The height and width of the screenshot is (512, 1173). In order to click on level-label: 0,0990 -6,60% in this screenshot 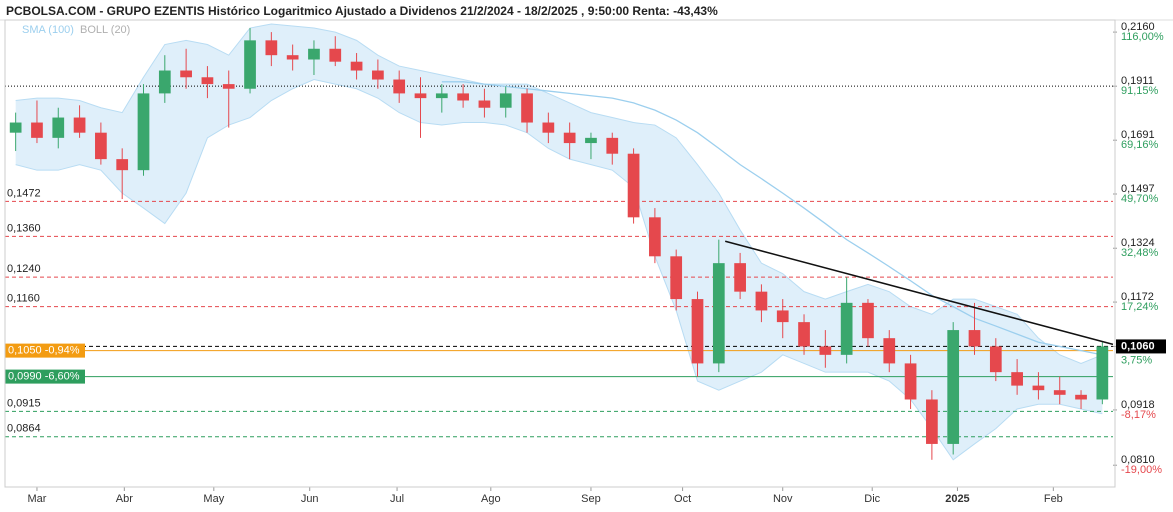, I will do `click(44, 377)`.